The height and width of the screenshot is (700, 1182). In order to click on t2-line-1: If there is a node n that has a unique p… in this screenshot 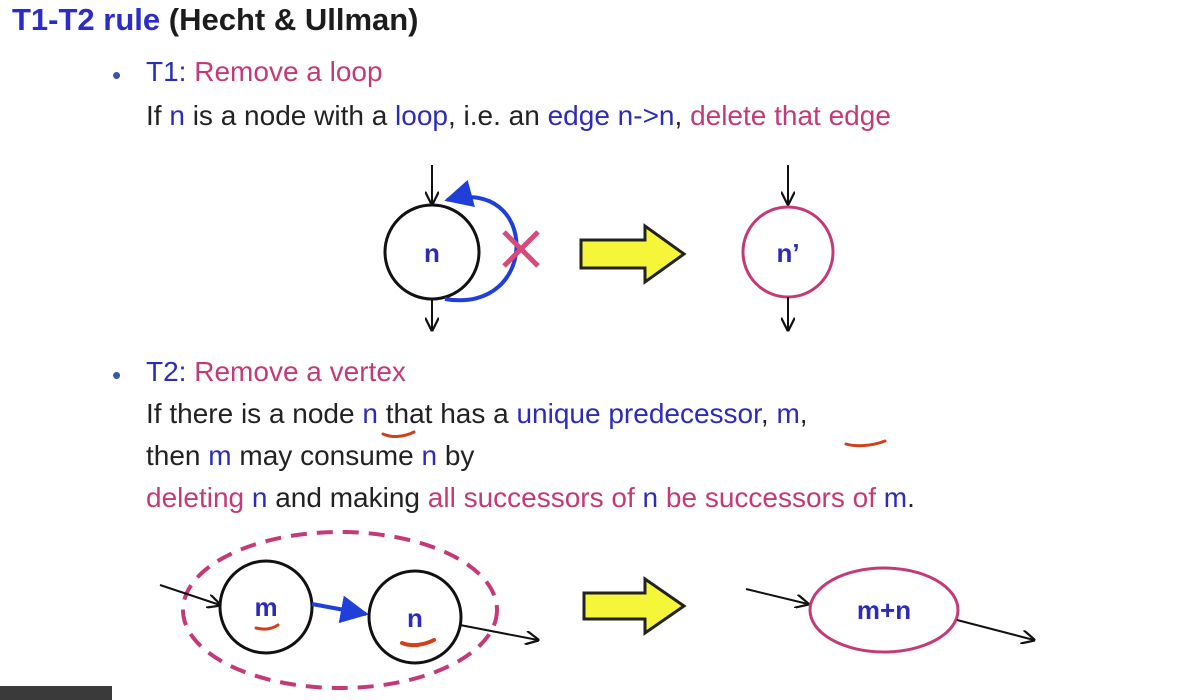, I will do `click(477, 414)`.